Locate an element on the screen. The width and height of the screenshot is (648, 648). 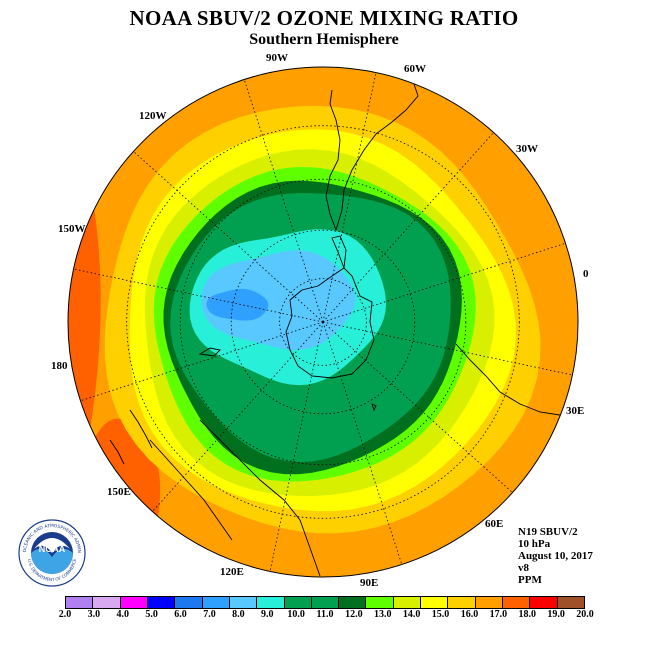
colorbar-tick-label: 11.0 is located at coordinates (325, 614).